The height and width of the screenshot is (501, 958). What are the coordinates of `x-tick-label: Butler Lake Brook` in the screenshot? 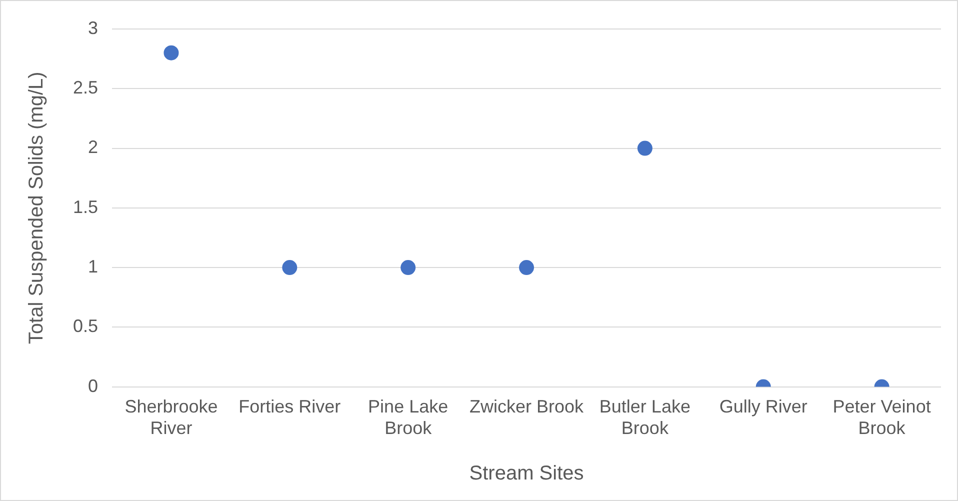 It's located at (644, 417).